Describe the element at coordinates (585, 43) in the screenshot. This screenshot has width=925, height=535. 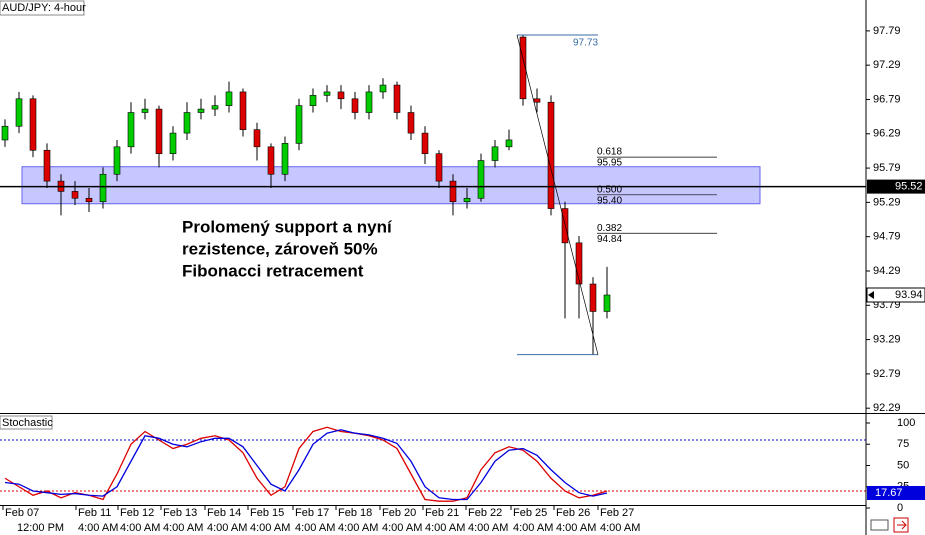
I see `fib-high-label: 97.73` at that location.